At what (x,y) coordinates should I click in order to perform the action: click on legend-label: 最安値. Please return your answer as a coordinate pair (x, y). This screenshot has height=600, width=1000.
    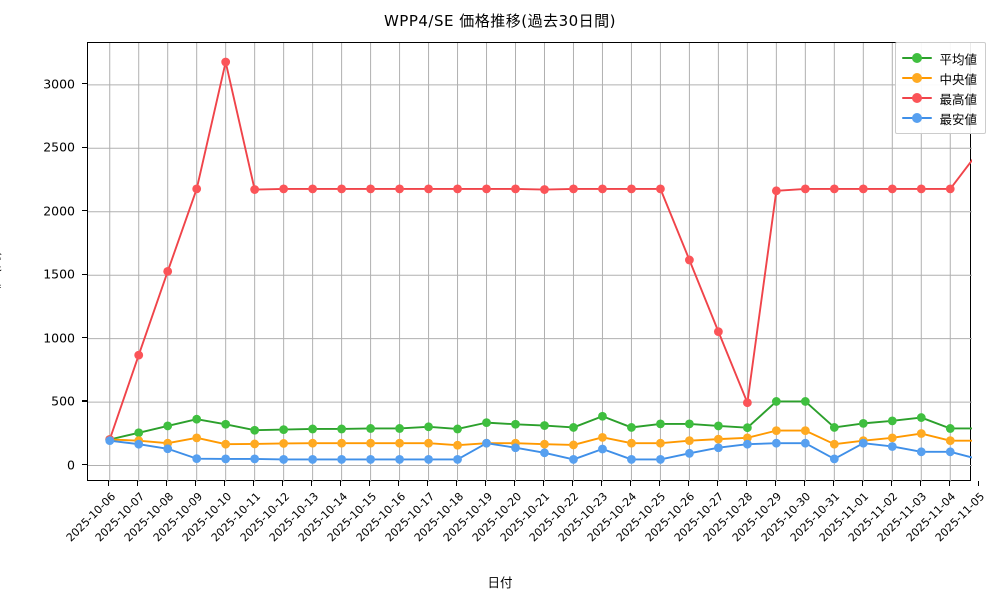
    Looking at the image, I should click on (958, 119).